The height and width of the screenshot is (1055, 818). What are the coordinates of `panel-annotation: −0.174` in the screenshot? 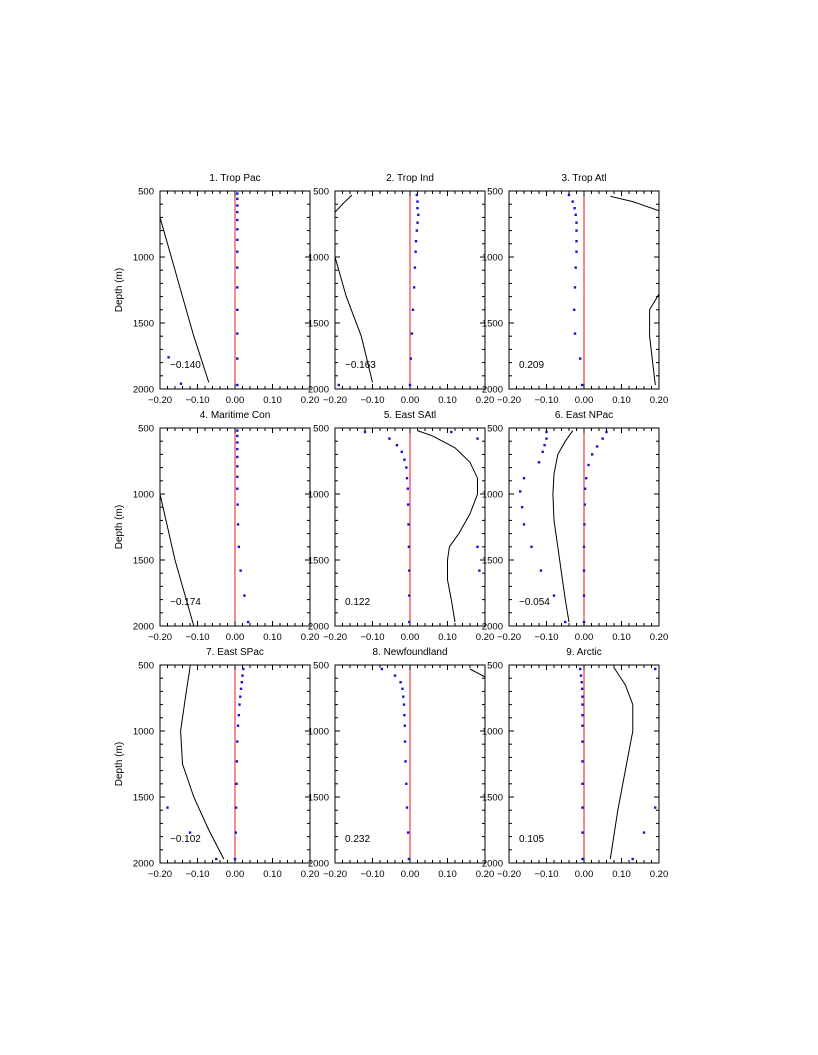 It's located at (185, 602).